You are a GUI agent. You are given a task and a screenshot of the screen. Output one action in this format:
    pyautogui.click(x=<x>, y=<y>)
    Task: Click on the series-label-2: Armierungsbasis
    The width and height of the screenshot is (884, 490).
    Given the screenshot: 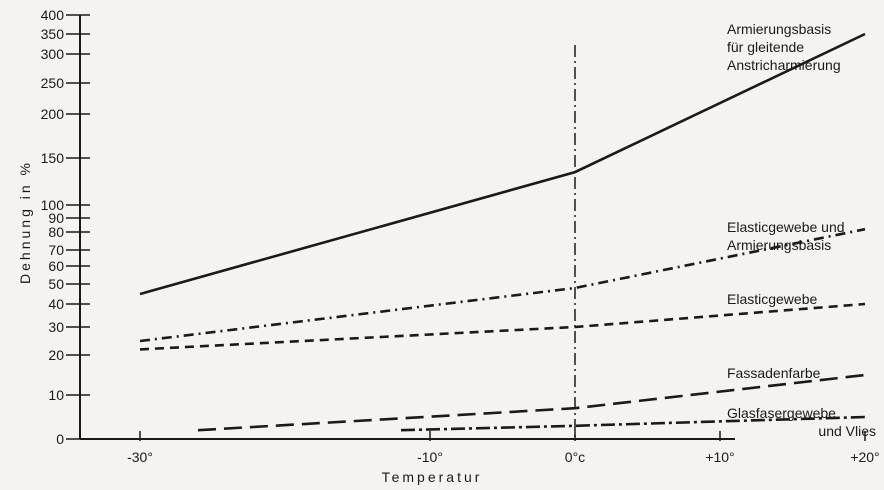 What is the action you would take?
    pyautogui.click(x=779, y=245)
    